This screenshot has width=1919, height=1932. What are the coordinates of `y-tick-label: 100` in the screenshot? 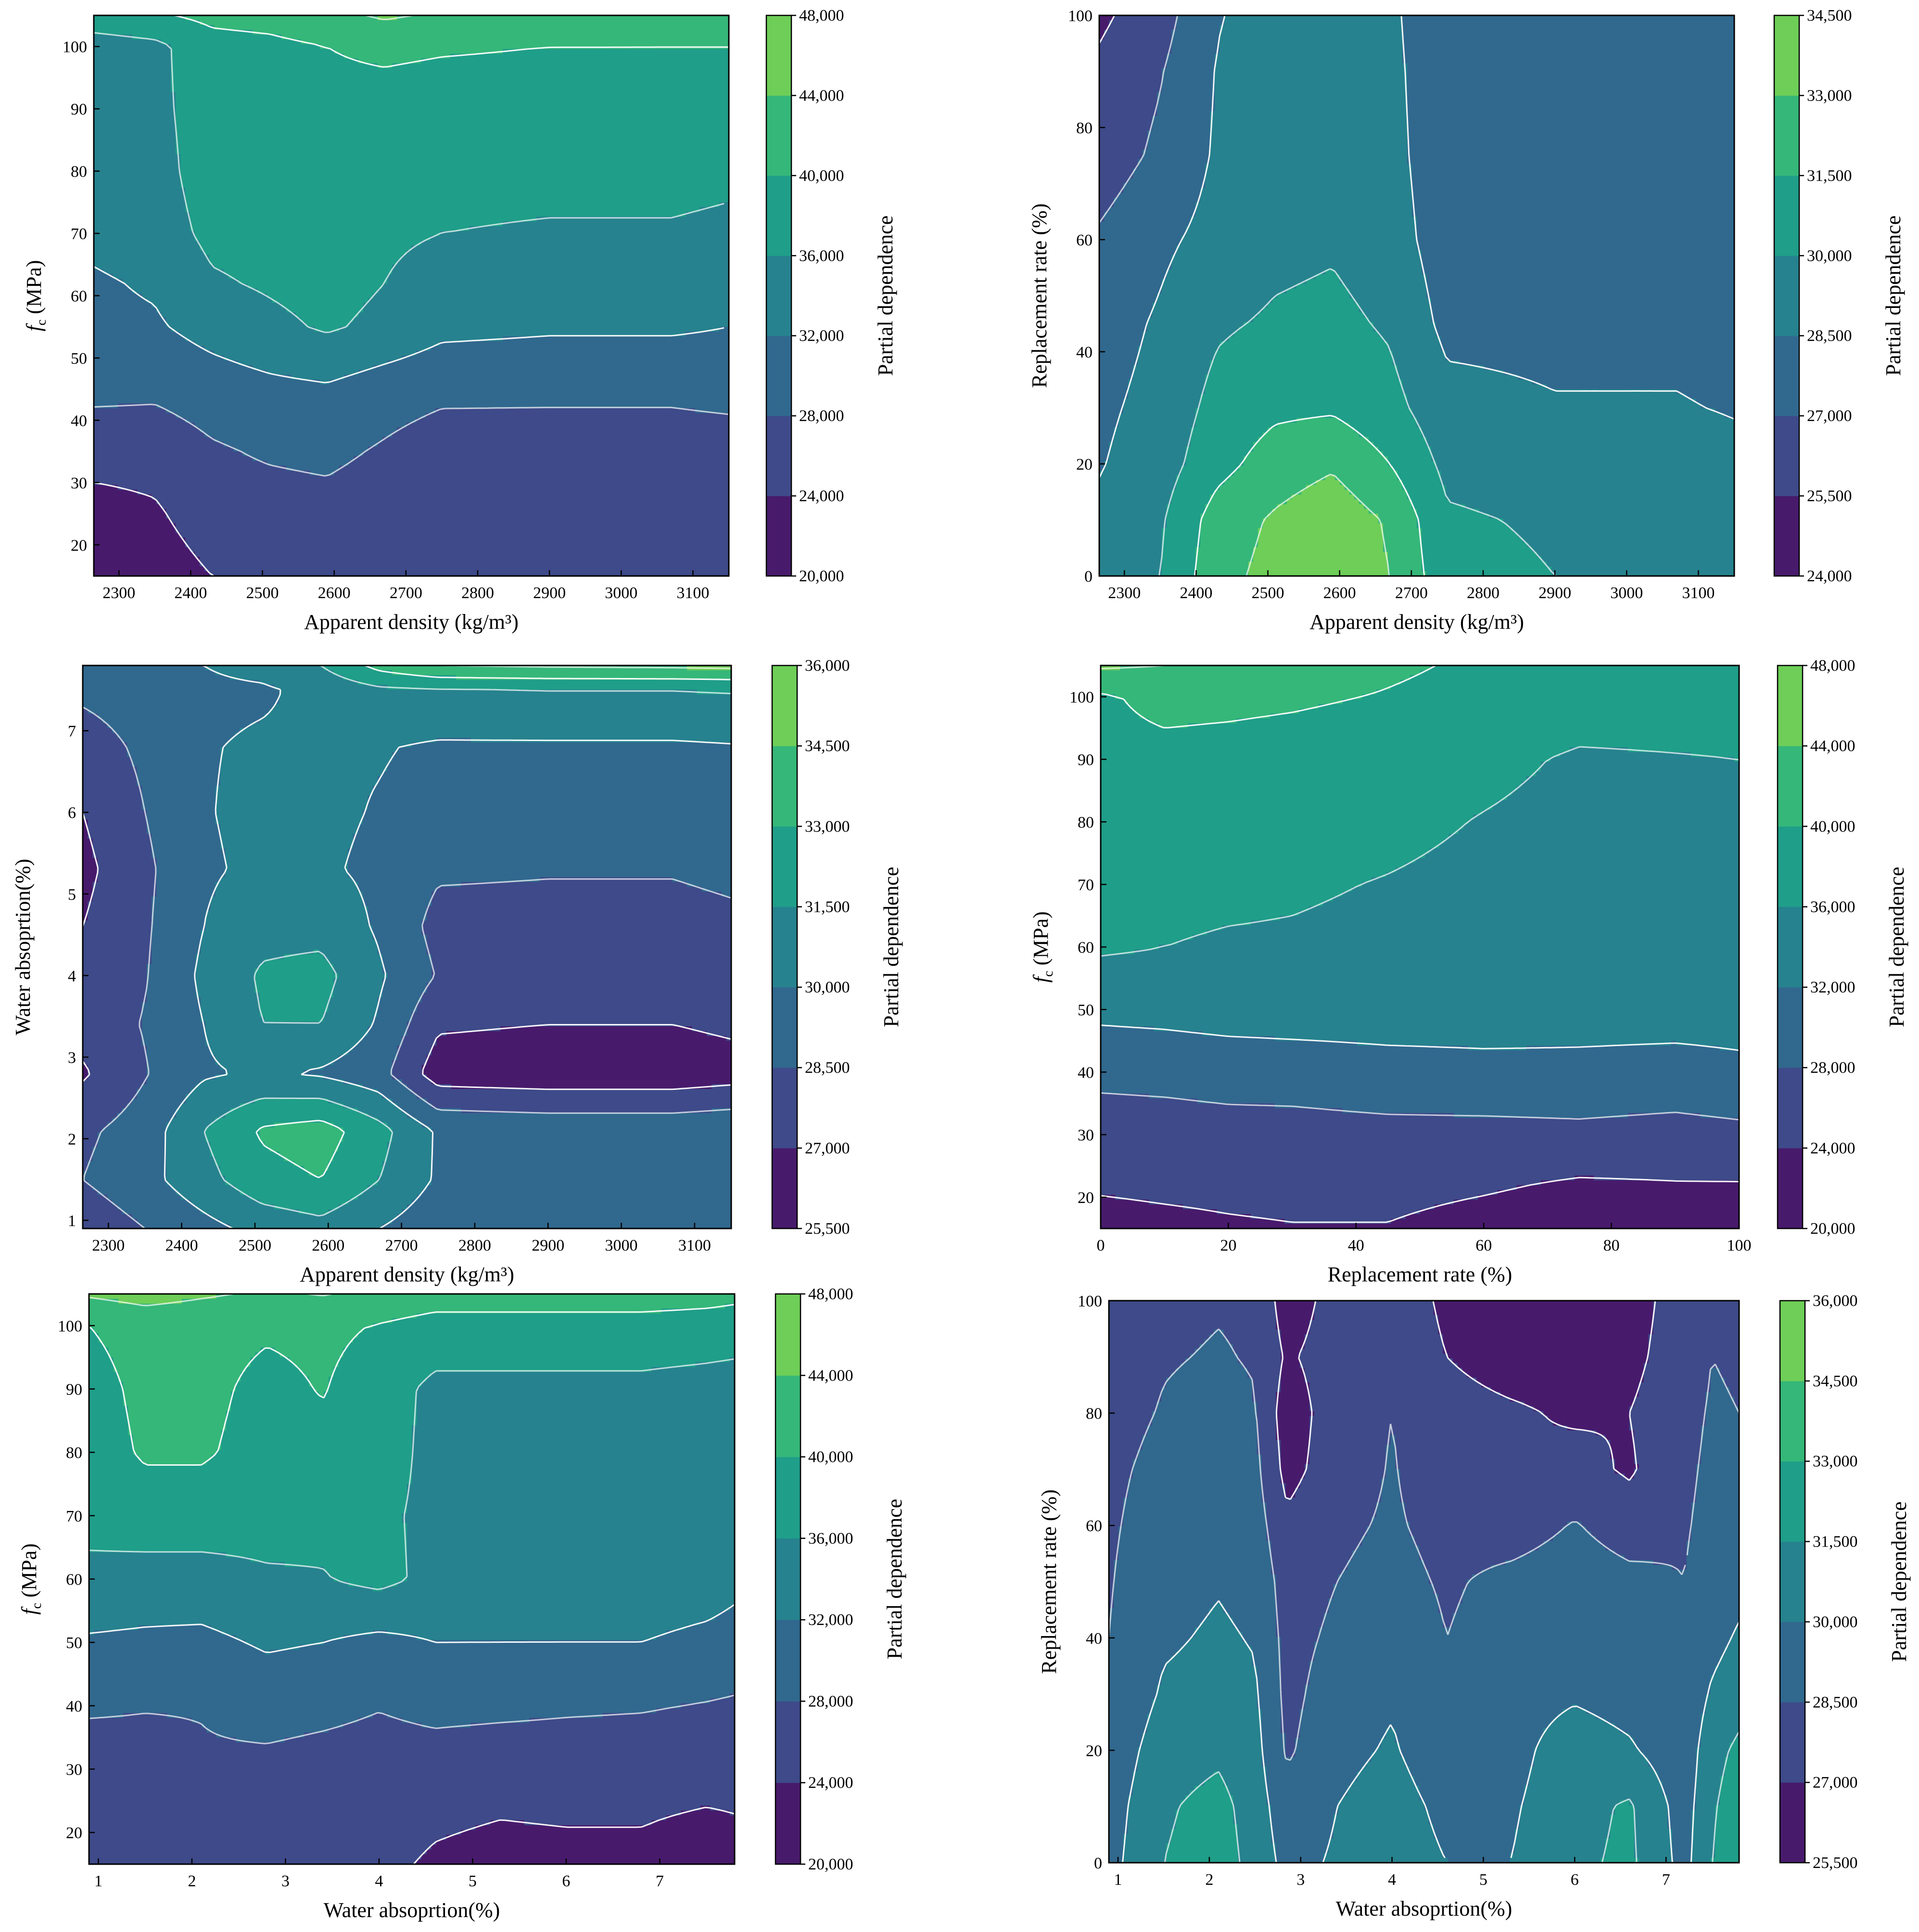 It's located at (75, 47).